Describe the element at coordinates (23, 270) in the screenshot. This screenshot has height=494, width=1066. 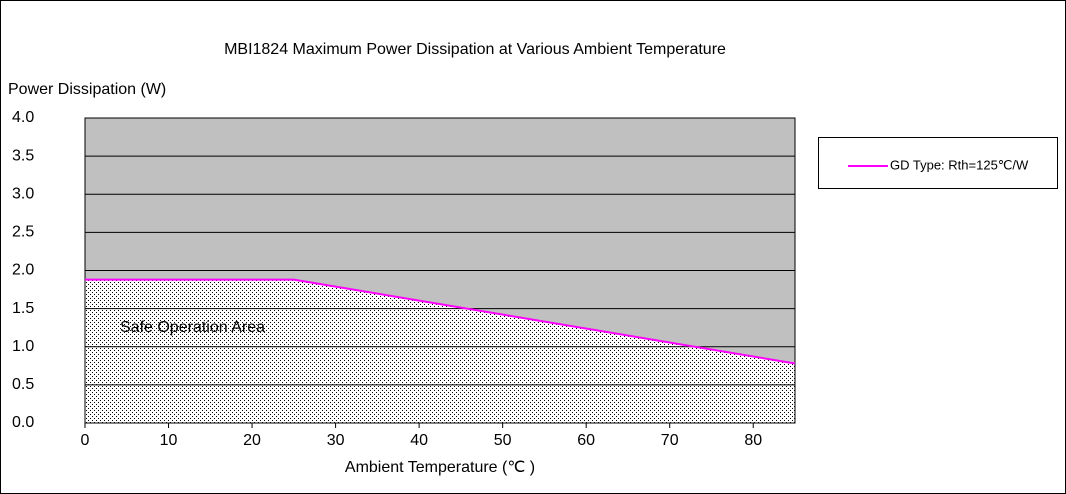
I see `y-tick-label: 2.0` at that location.